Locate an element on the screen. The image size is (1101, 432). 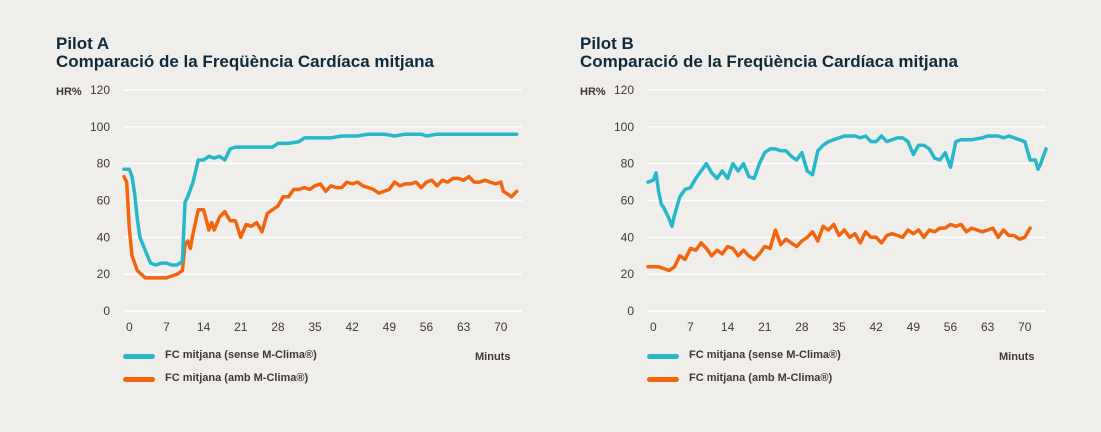
chart-title: Pilot A is located at coordinates (83, 43).